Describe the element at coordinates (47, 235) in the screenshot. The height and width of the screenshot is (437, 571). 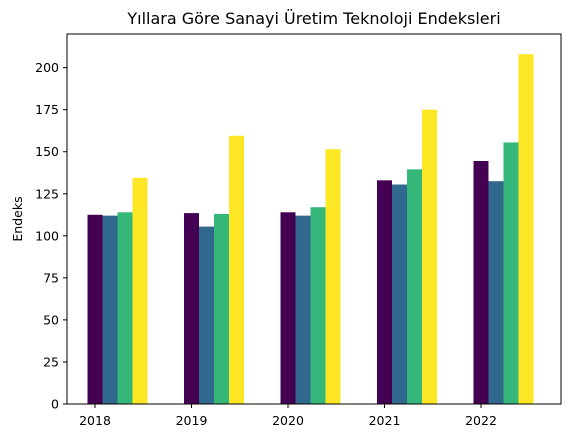
I see `y-tick-label: 100` at that location.